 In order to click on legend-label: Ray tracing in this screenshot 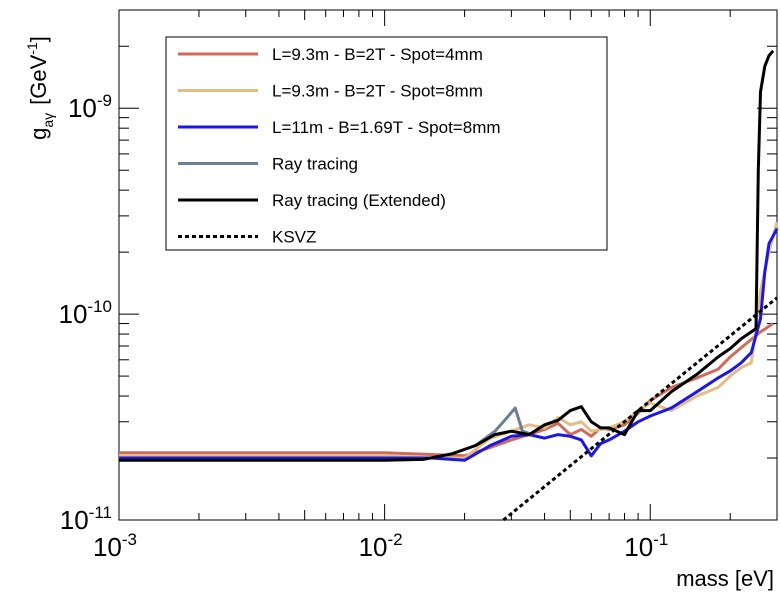, I will do `click(315, 164)`.